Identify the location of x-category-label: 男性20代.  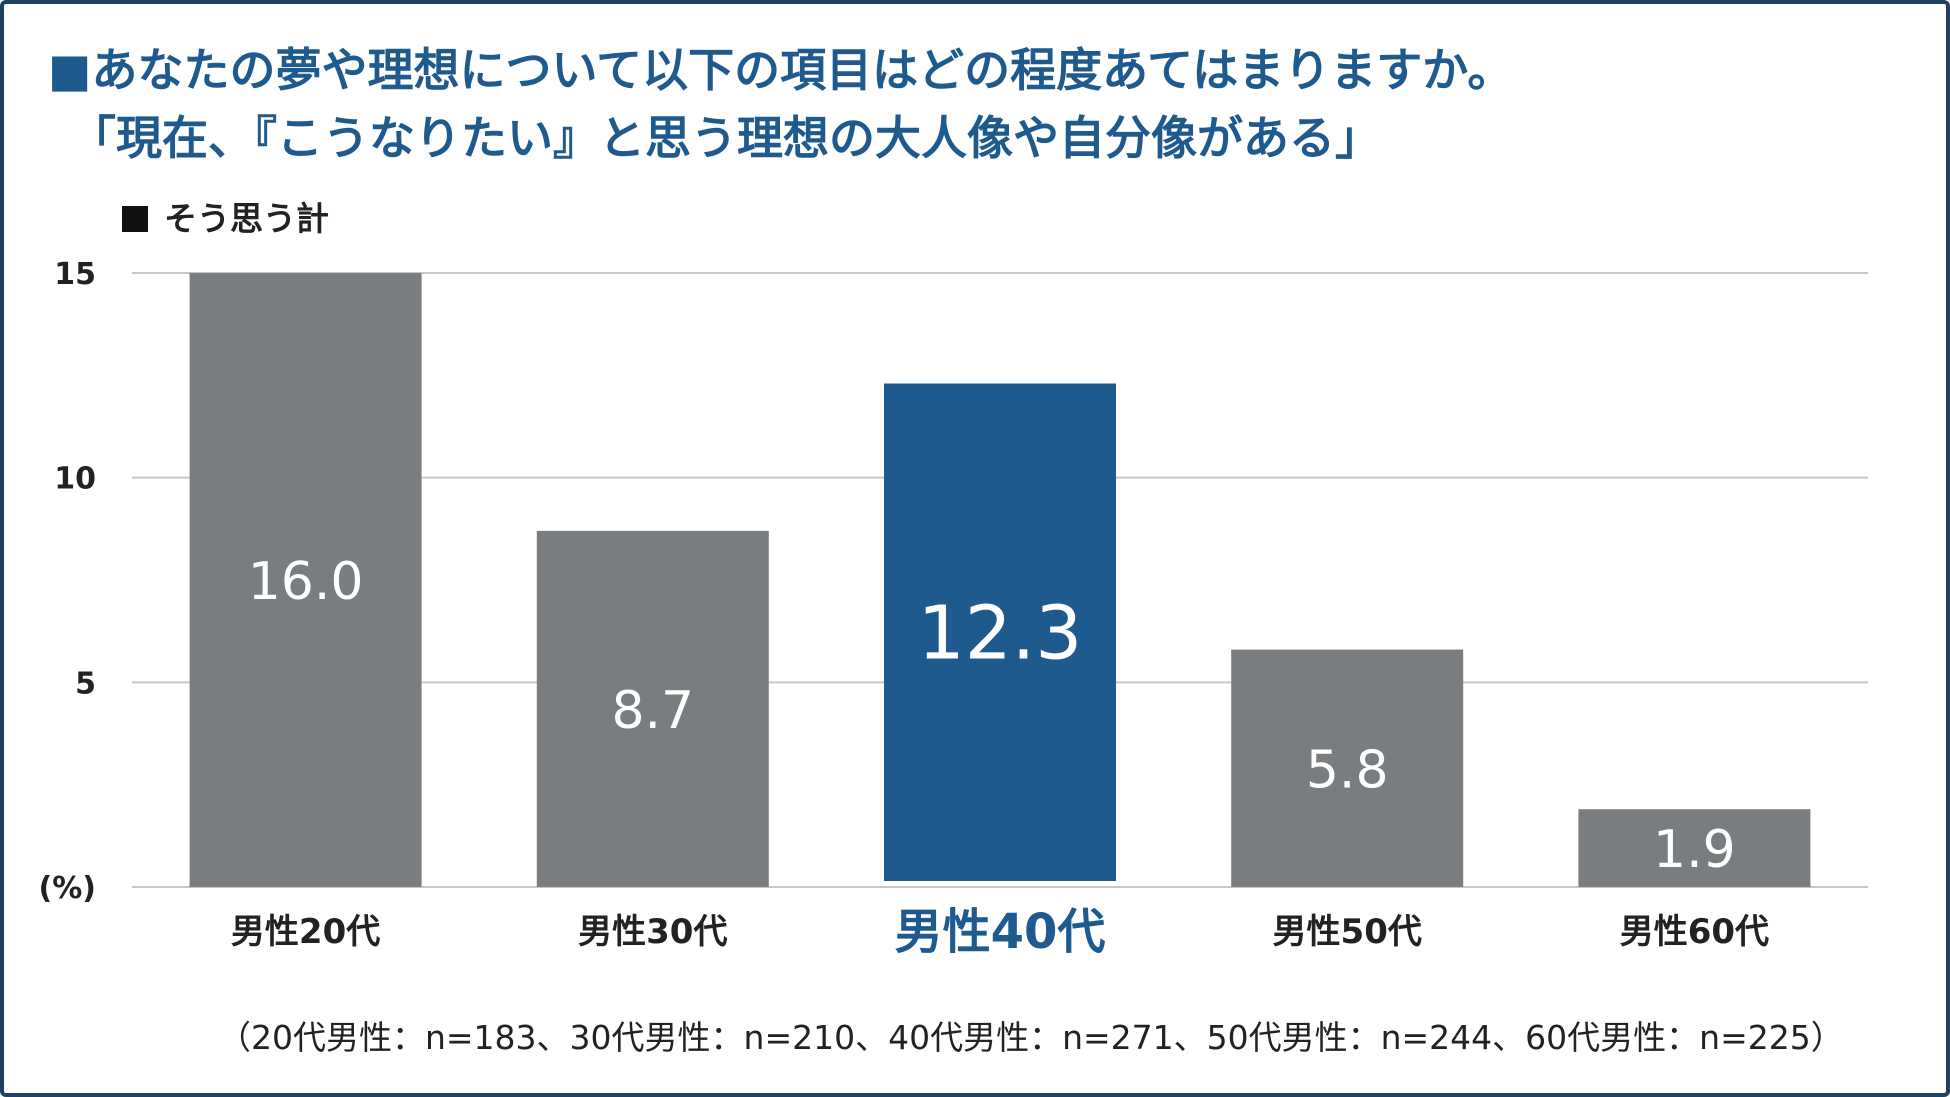
(305, 932).